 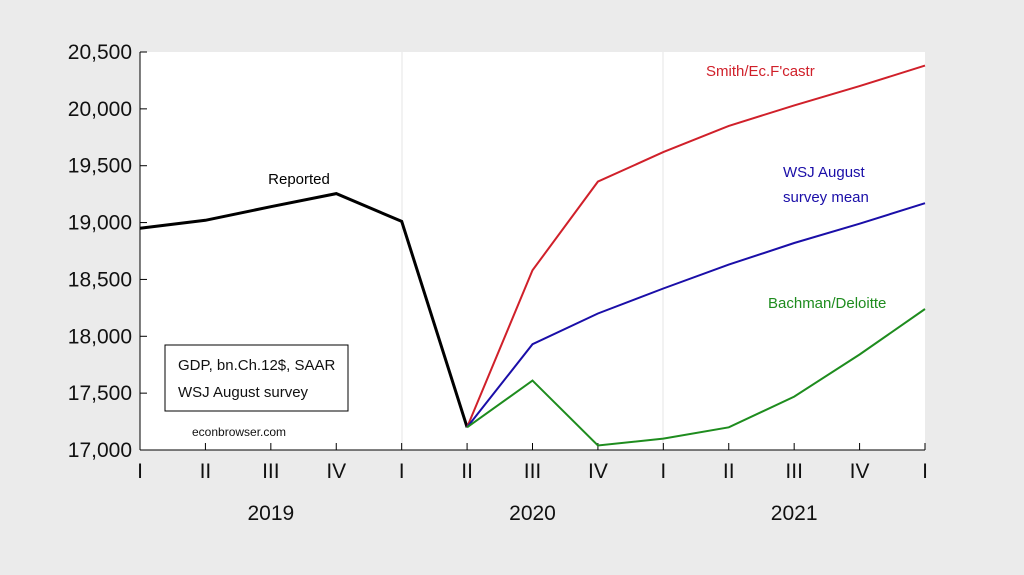 I want to click on series-line-bachman-deloitte, so click(x=696, y=377).